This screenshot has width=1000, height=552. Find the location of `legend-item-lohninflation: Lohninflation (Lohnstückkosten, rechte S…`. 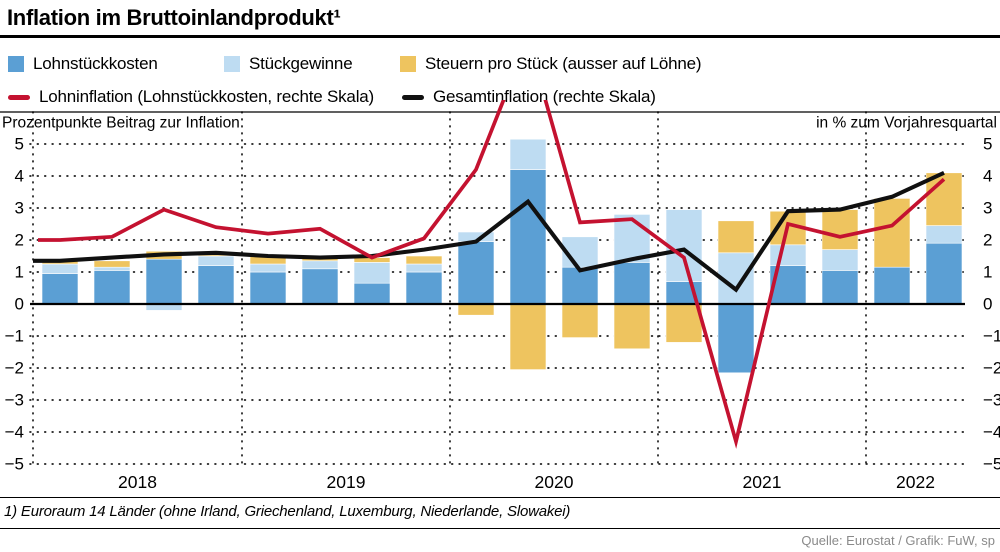

legend-item-lohninflation: Lohninflation (Lohnstückkosten, rechte S… is located at coordinates (191, 97).